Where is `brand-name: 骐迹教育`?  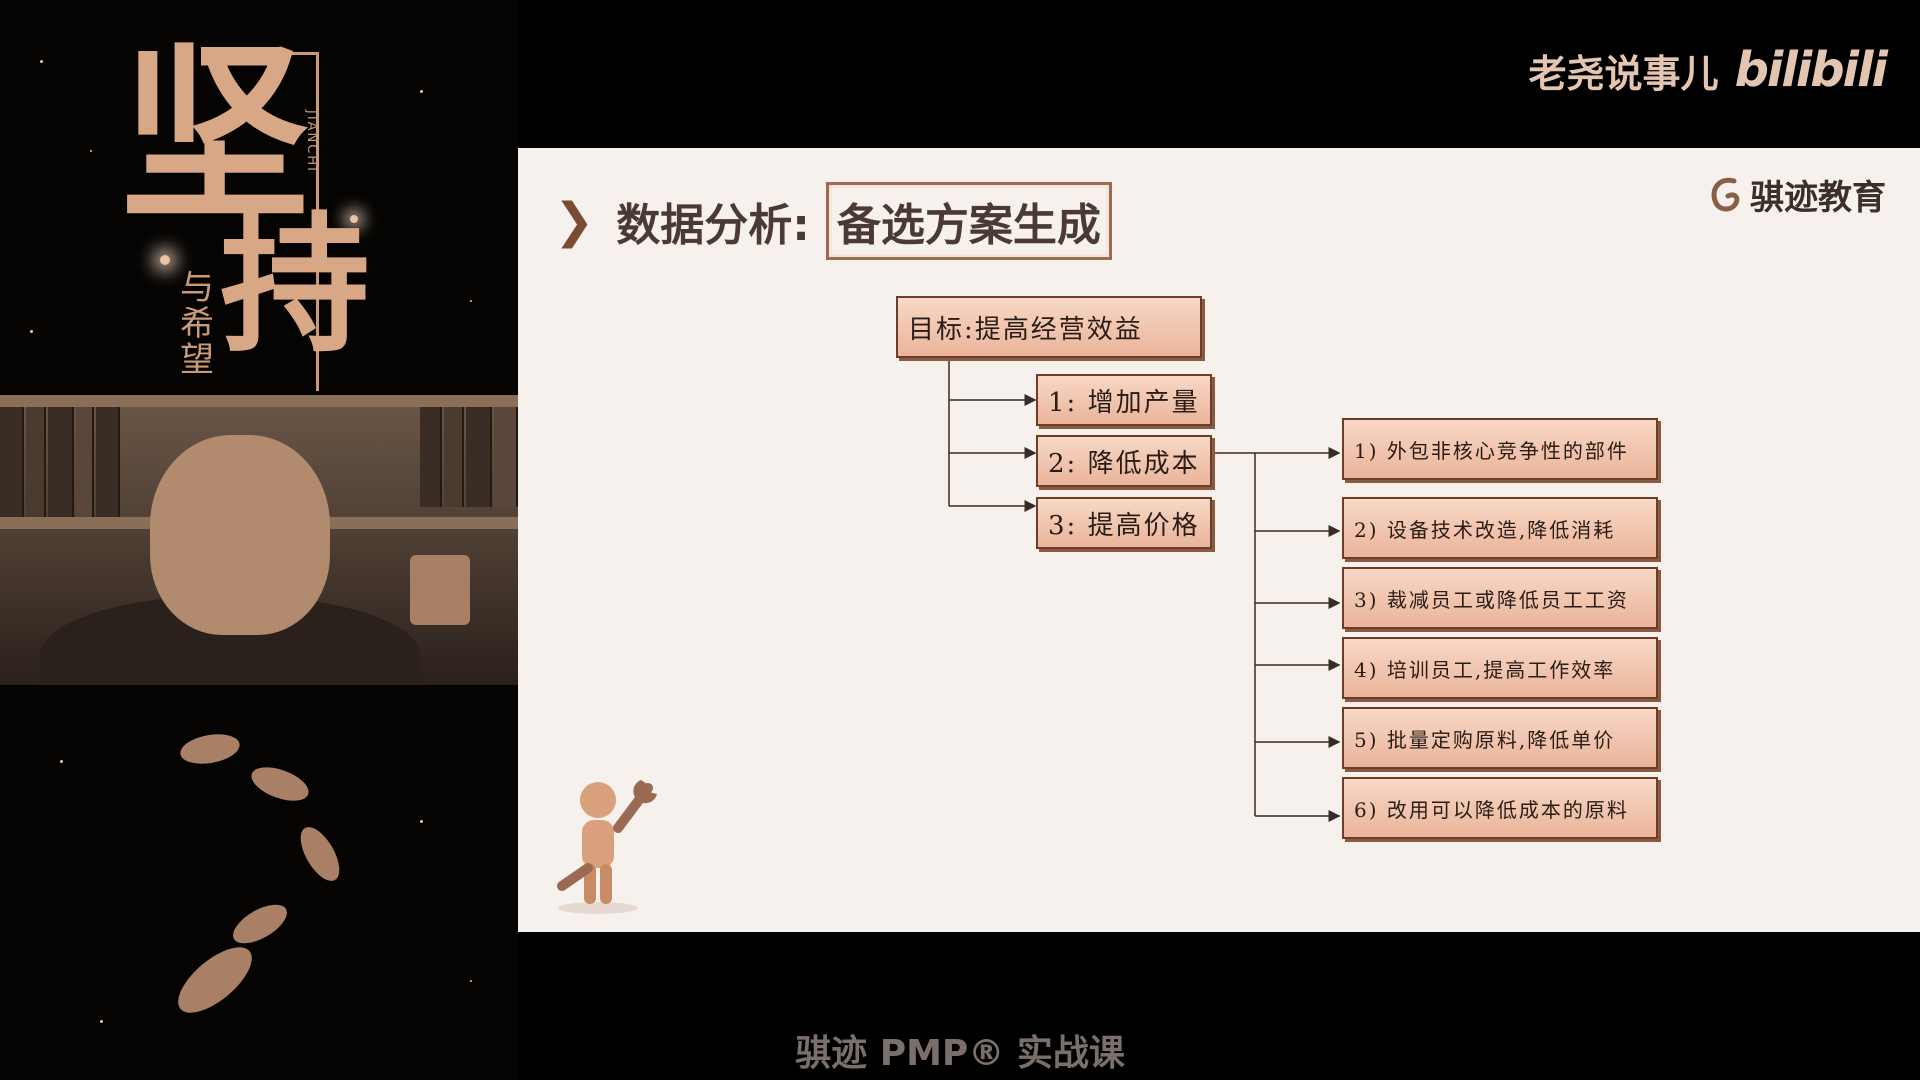
brand-name: 骐迹教育 is located at coordinates (1818, 198).